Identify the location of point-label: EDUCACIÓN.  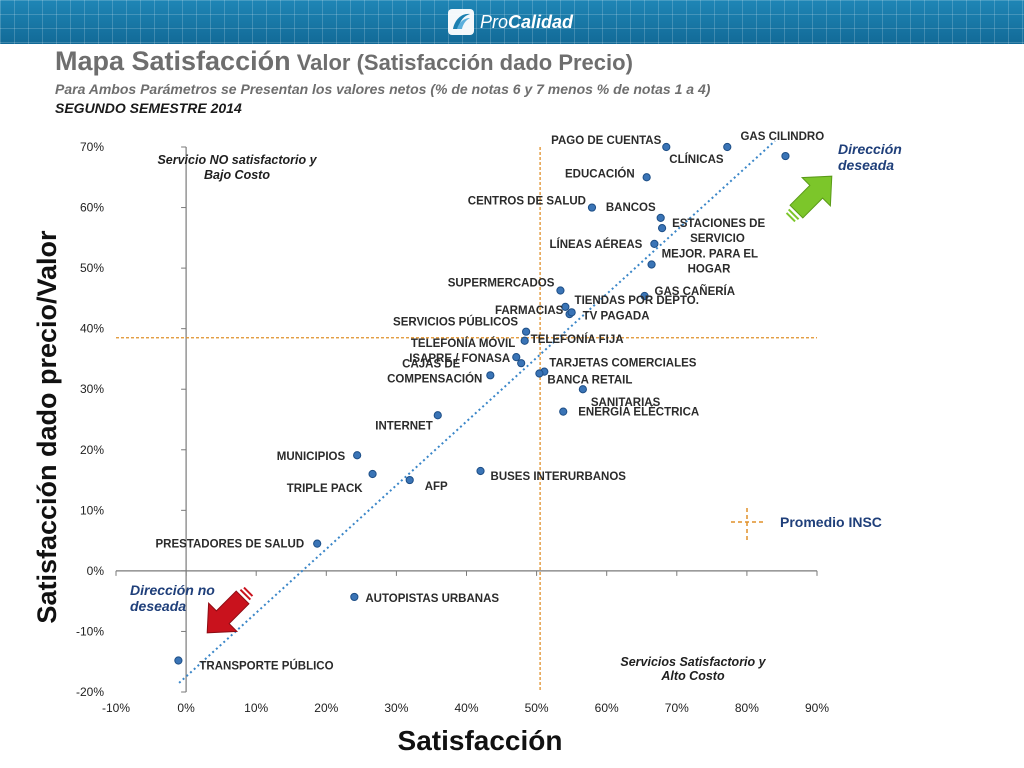
(600, 173).